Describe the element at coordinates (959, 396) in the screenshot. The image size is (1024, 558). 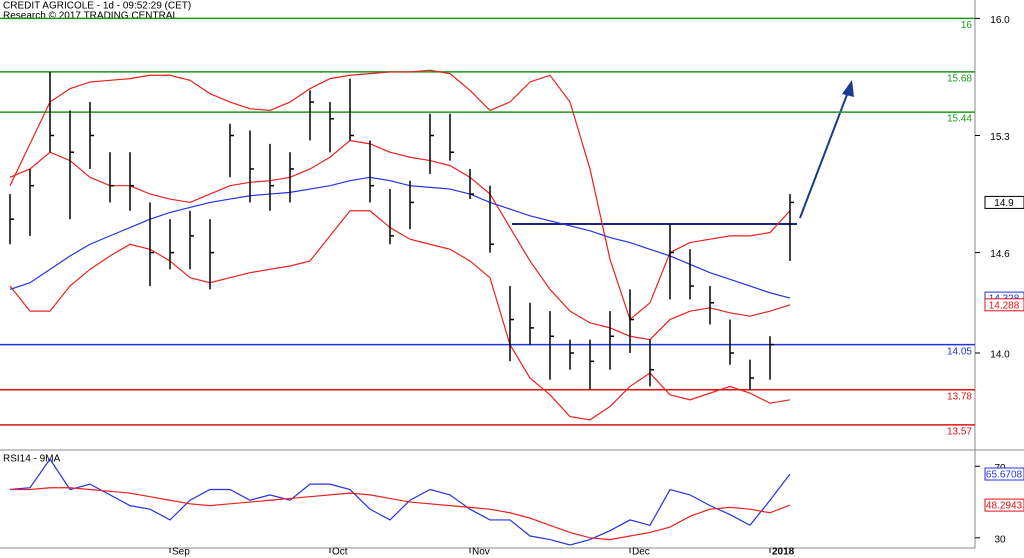
I see `level-label: 13.78` at that location.